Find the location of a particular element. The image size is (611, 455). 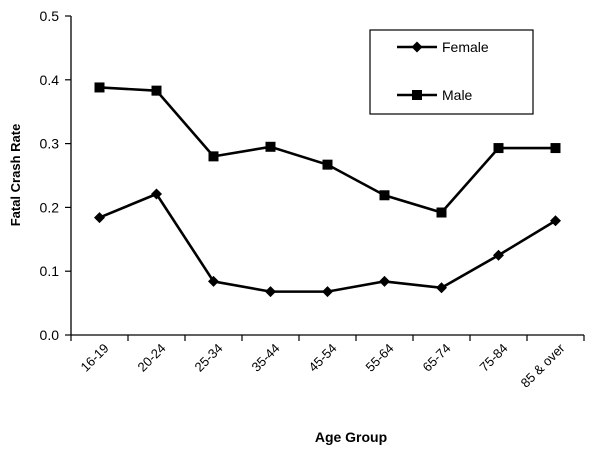

legend-box is located at coordinates (451, 72).